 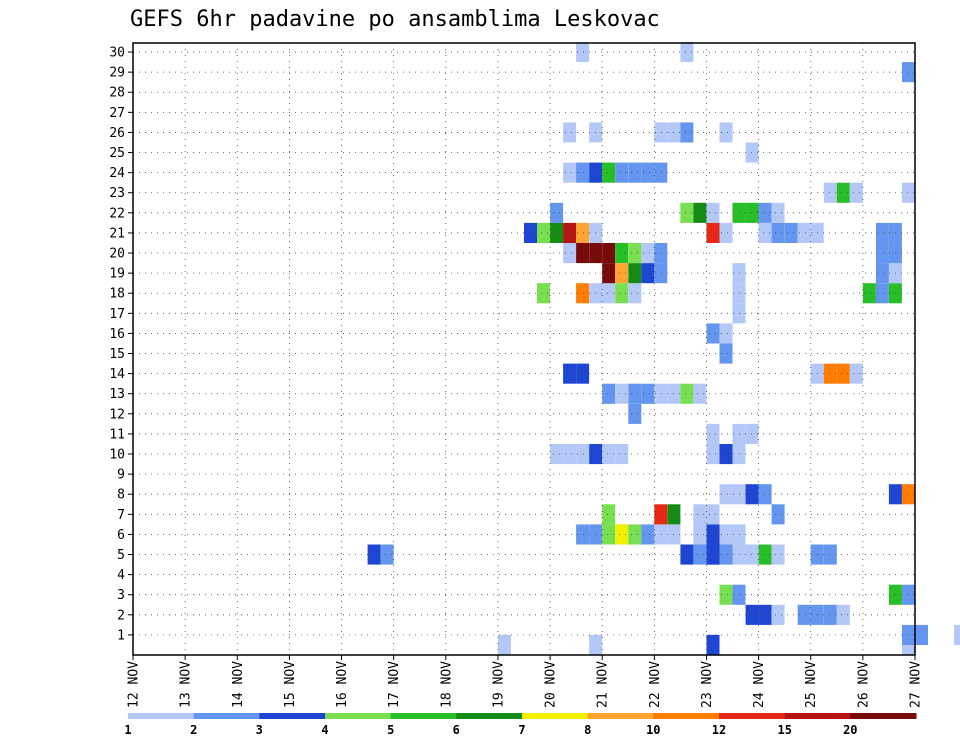 I want to click on y-tick-label: 17, so click(x=117, y=314).